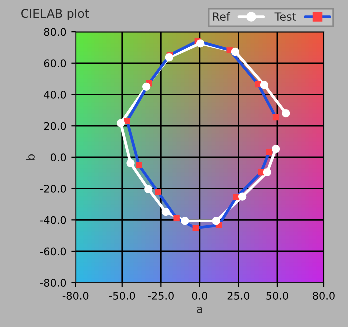 The image size is (348, 327). What do you see at coordinates (199, 310) in the screenshot?
I see `x-axis-title: a` at bounding box center [199, 310].